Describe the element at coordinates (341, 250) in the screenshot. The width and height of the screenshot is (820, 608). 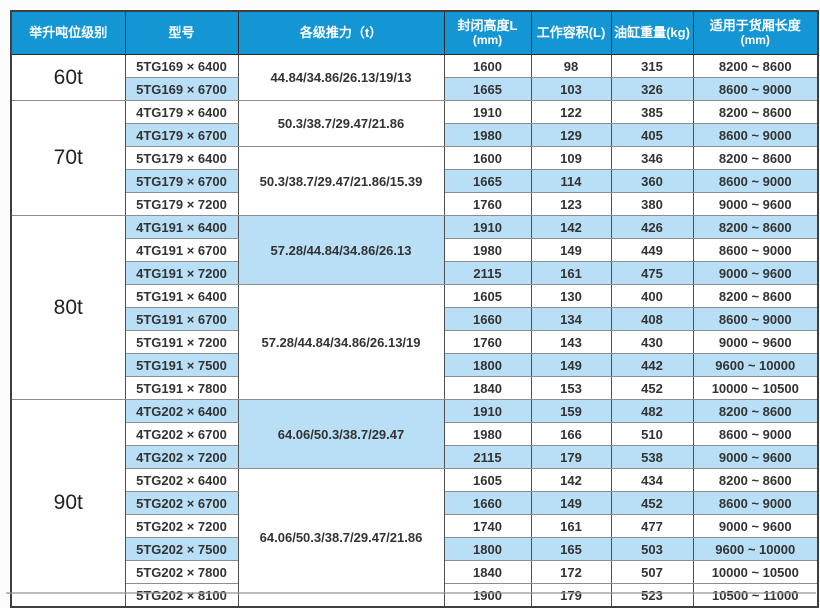
I see `thrust-cell: 57.28/44.84/34.86/26.13` at that location.